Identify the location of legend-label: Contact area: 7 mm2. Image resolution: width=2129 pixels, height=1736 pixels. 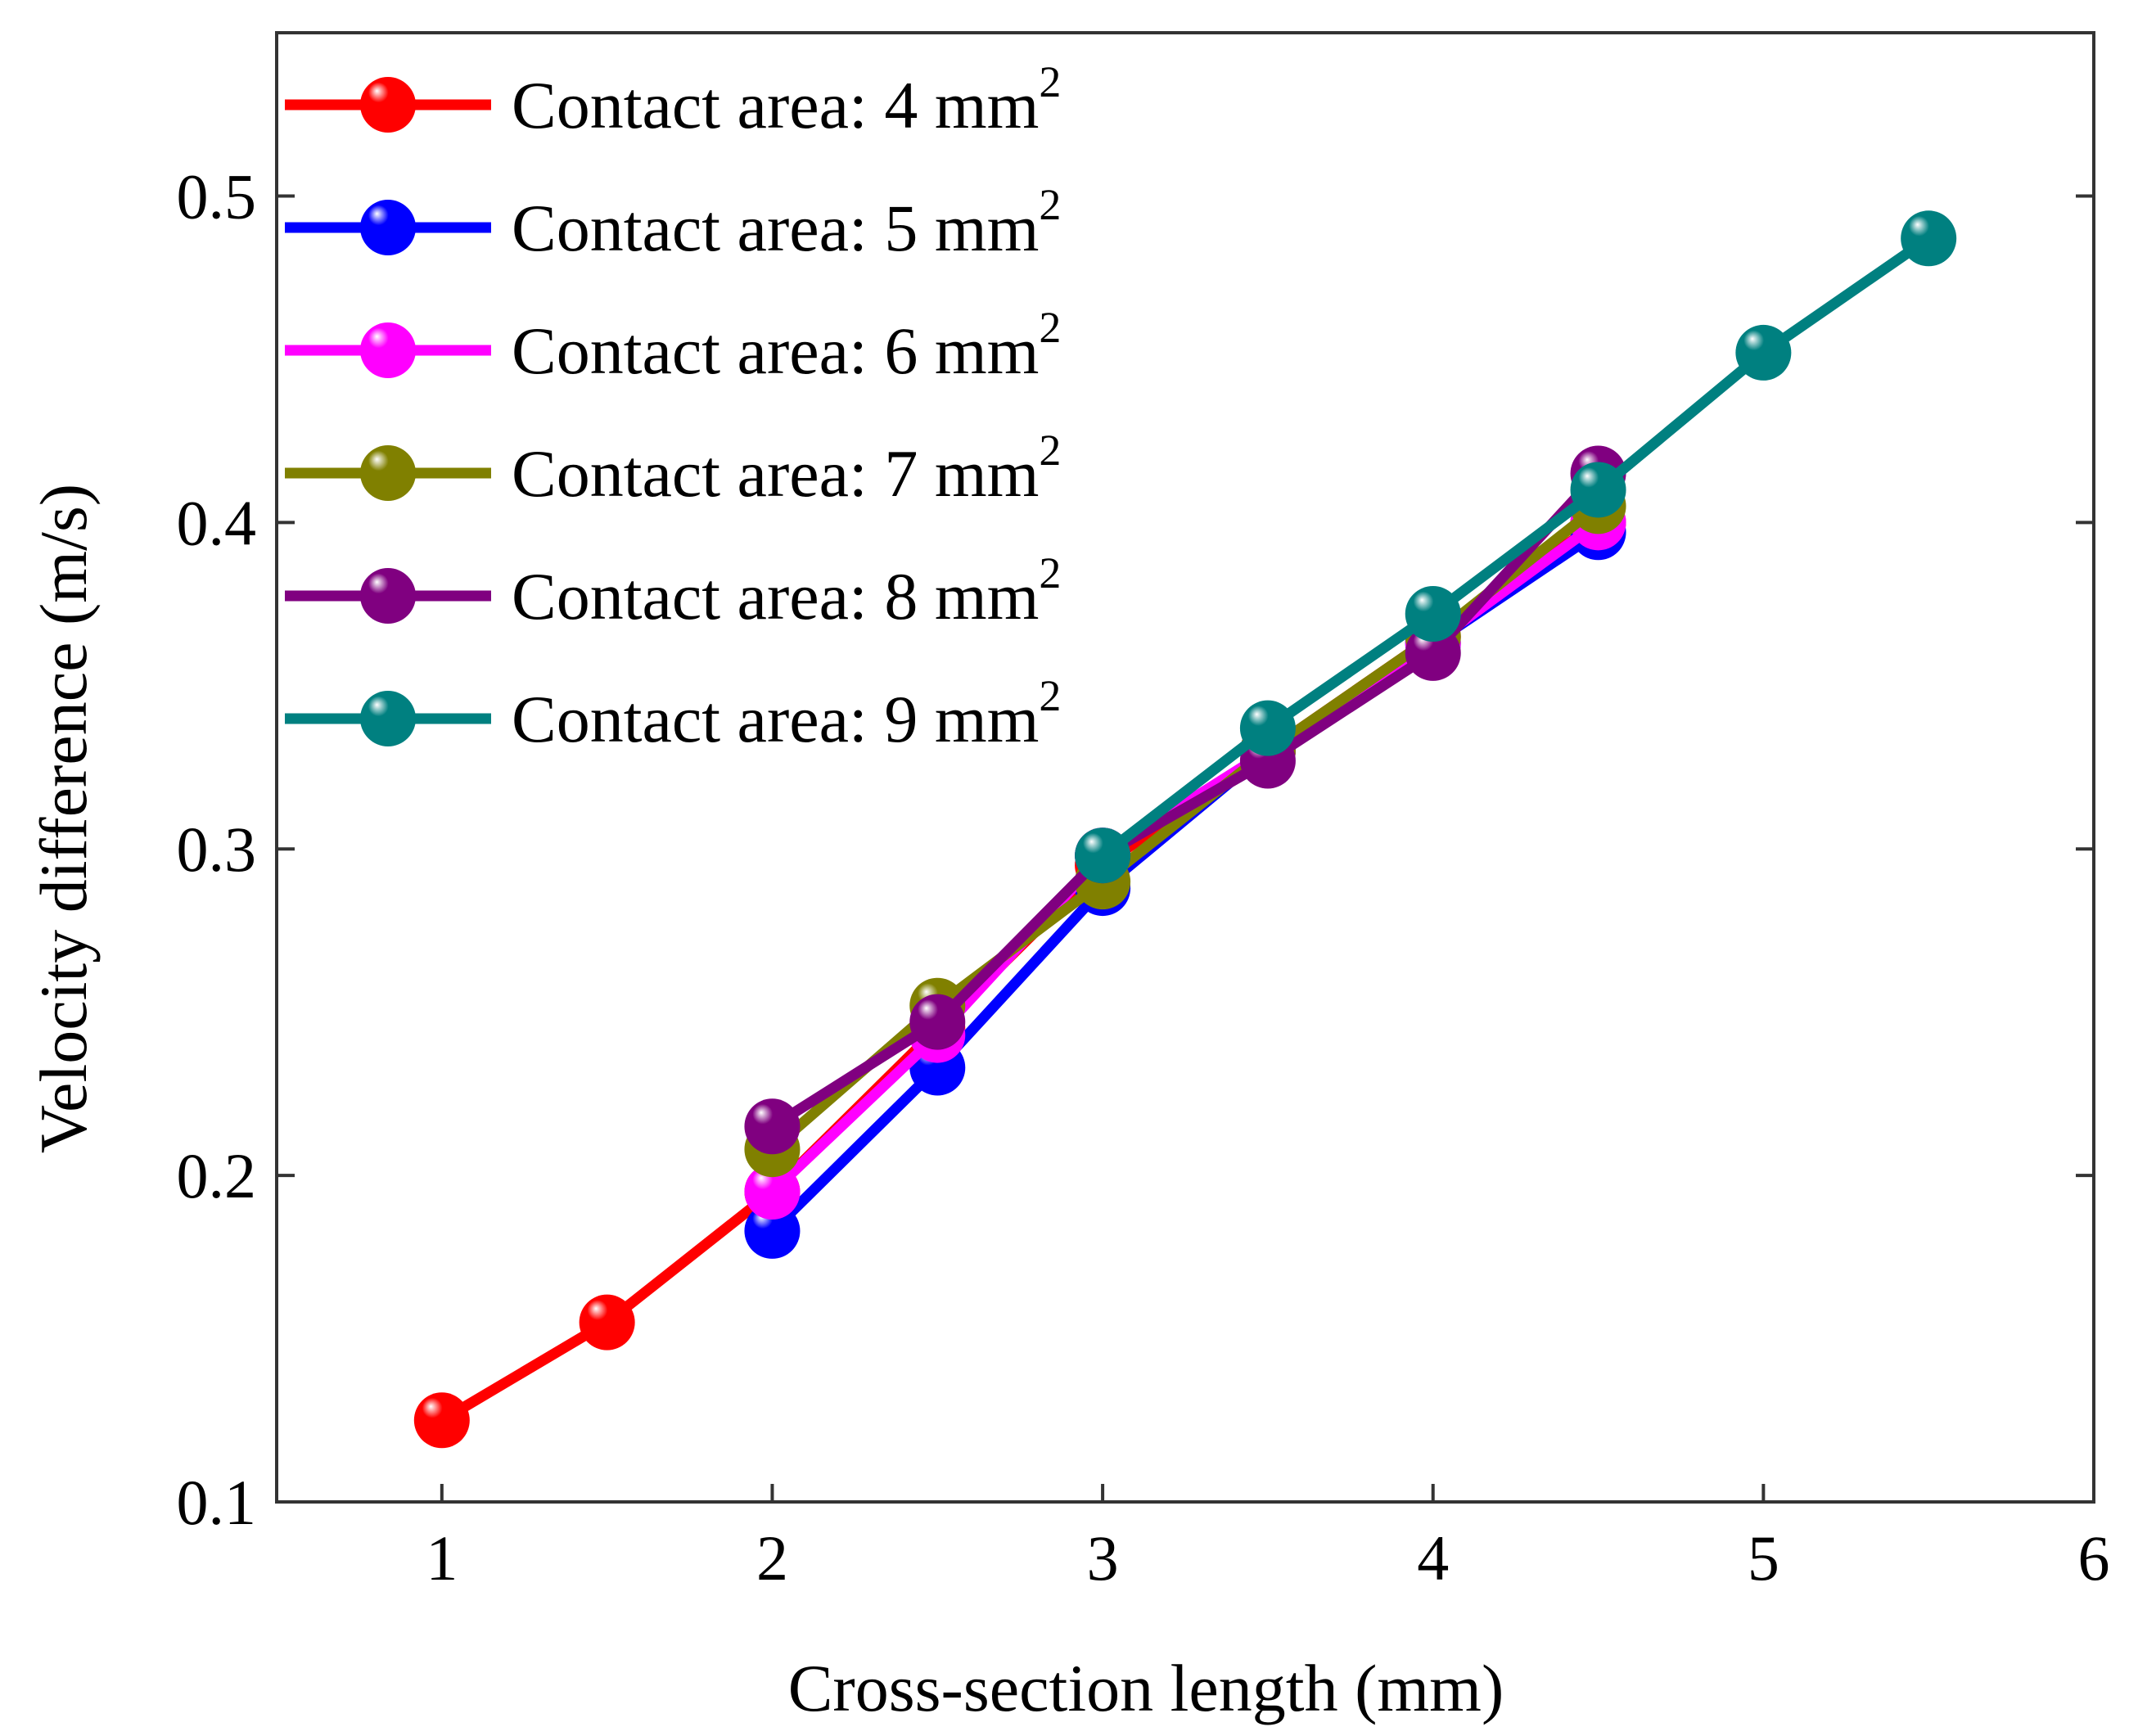
(786, 468).